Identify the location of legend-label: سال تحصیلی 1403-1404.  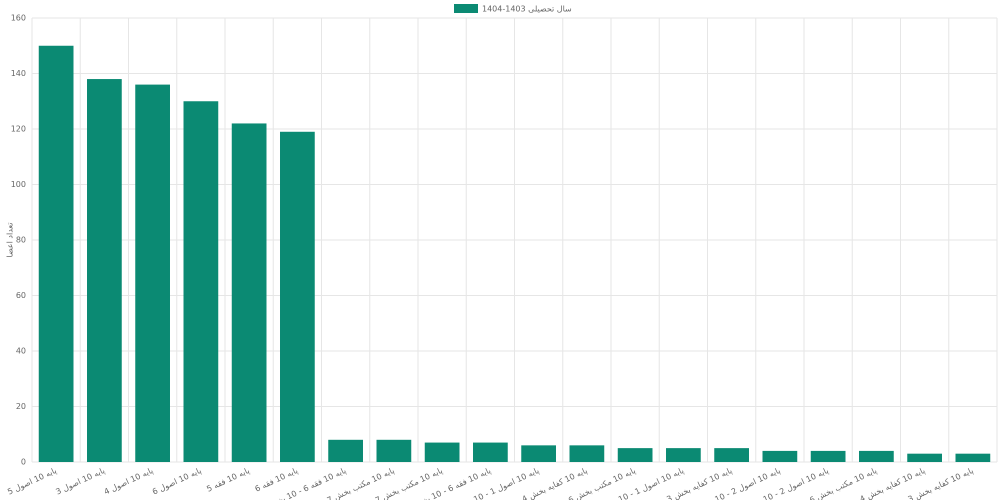
(527, 9).